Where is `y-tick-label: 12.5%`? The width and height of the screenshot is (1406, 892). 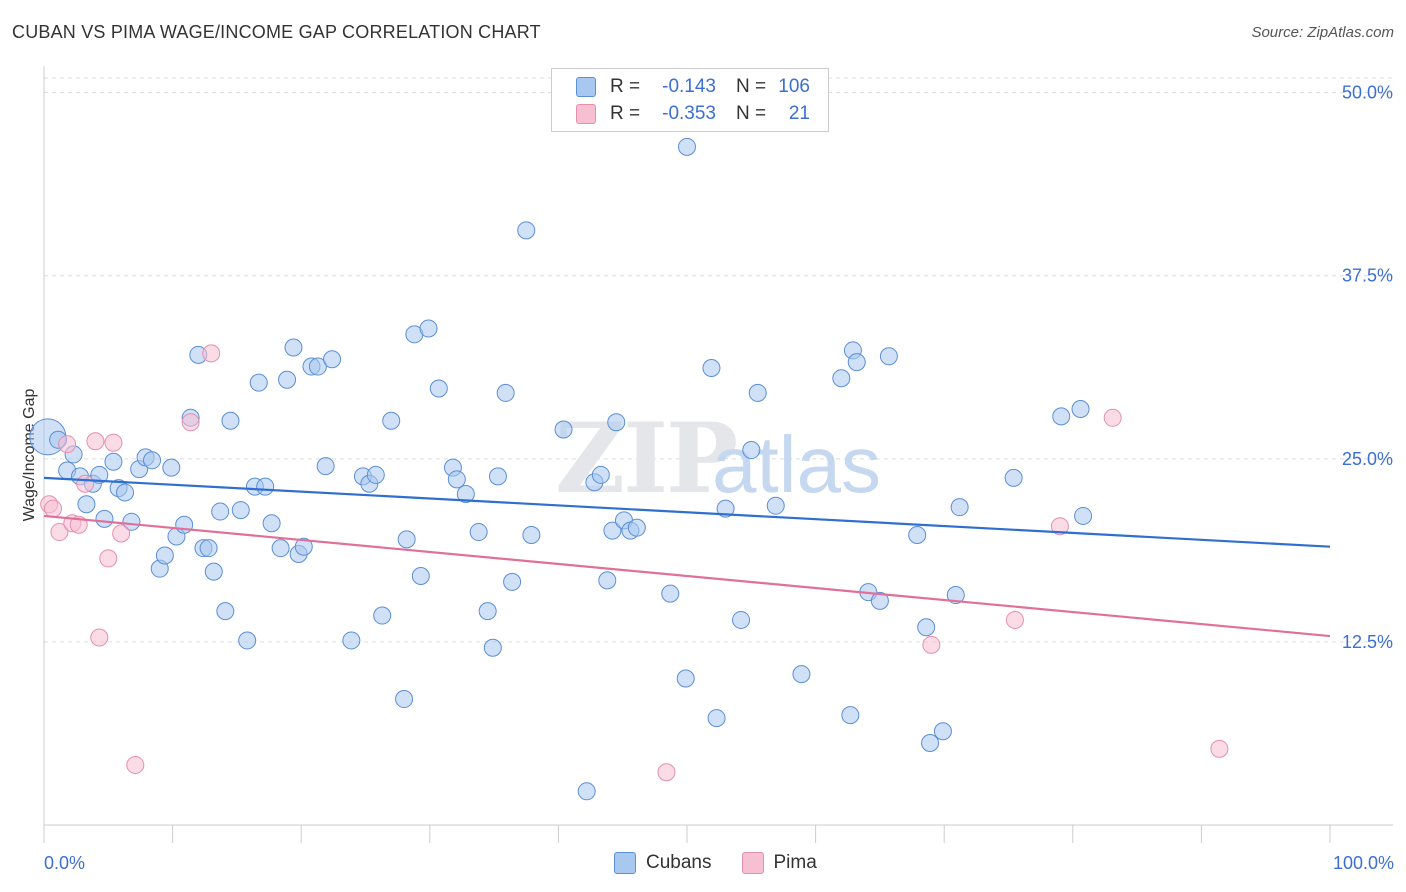 y-tick-label: 12.5% is located at coordinates (1367, 642).